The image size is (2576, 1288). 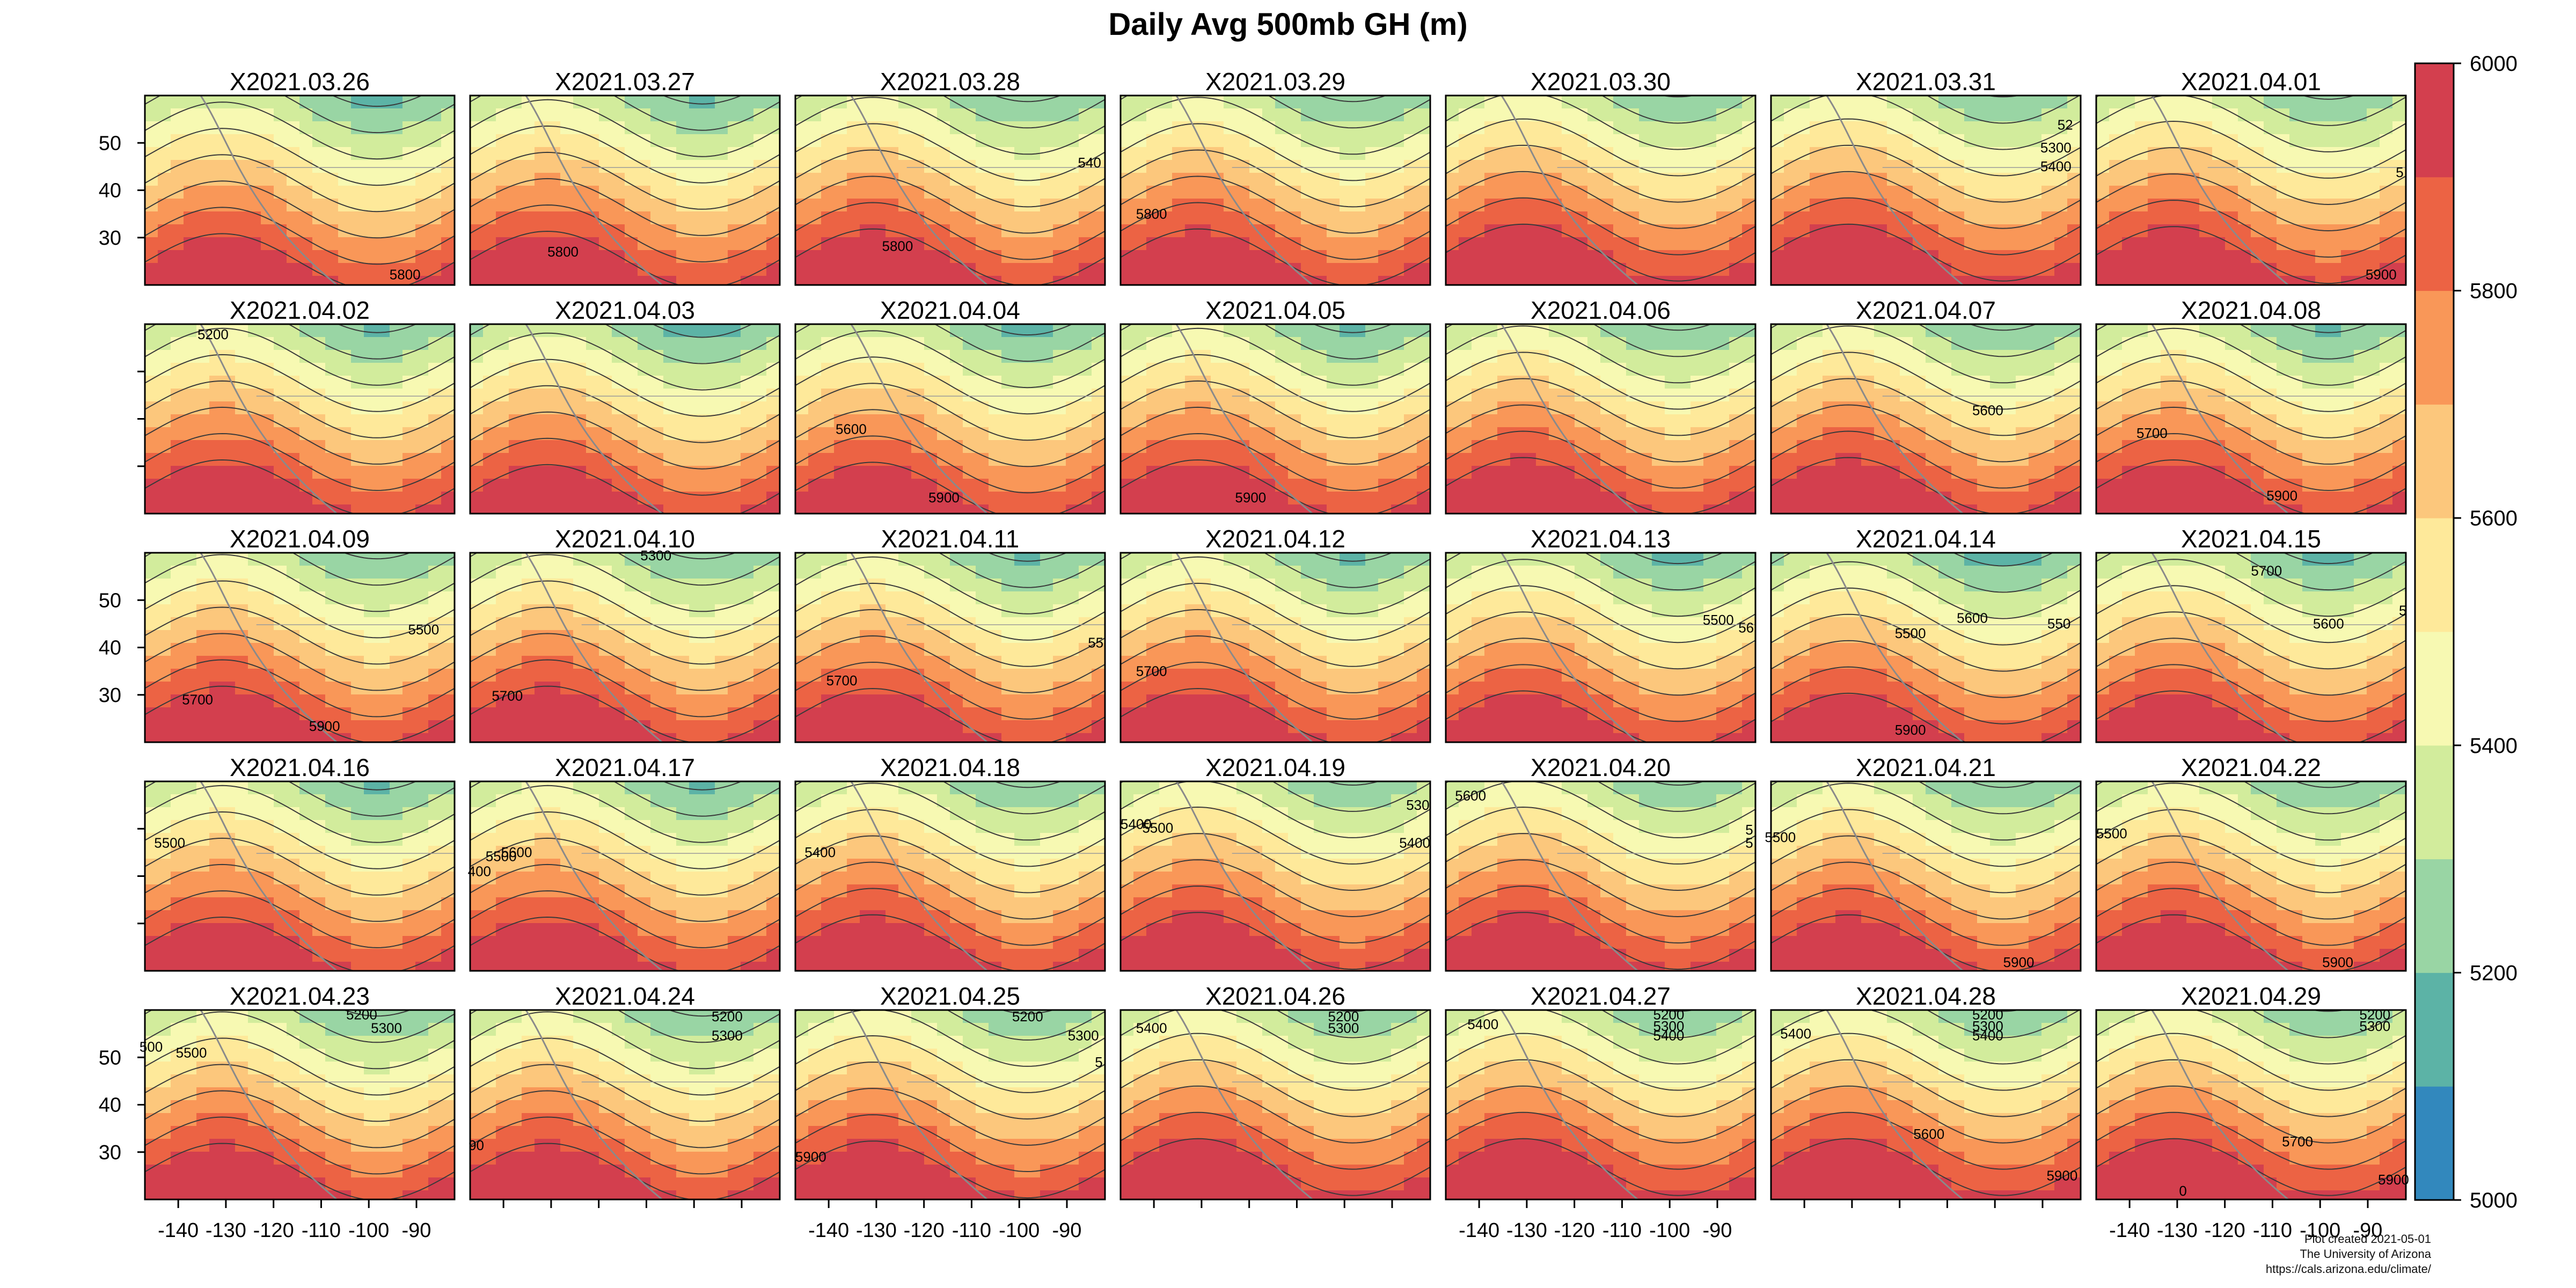 What do you see at coordinates (625, 177) in the screenshot?
I see `map-panel: X2021.03.27 5800` at bounding box center [625, 177].